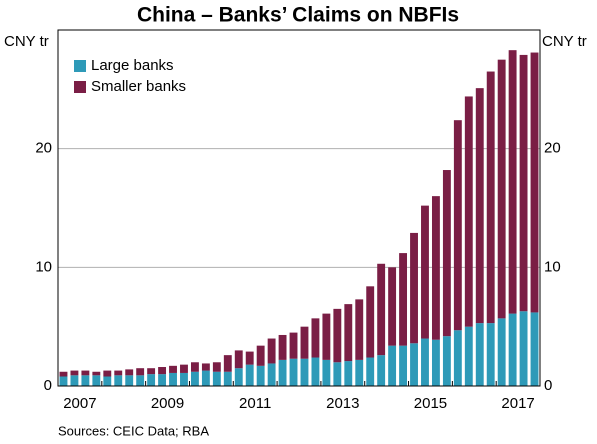 The height and width of the screenshot is (444, 597). I want to click on y-tick-label: 0, so click(48, 385).